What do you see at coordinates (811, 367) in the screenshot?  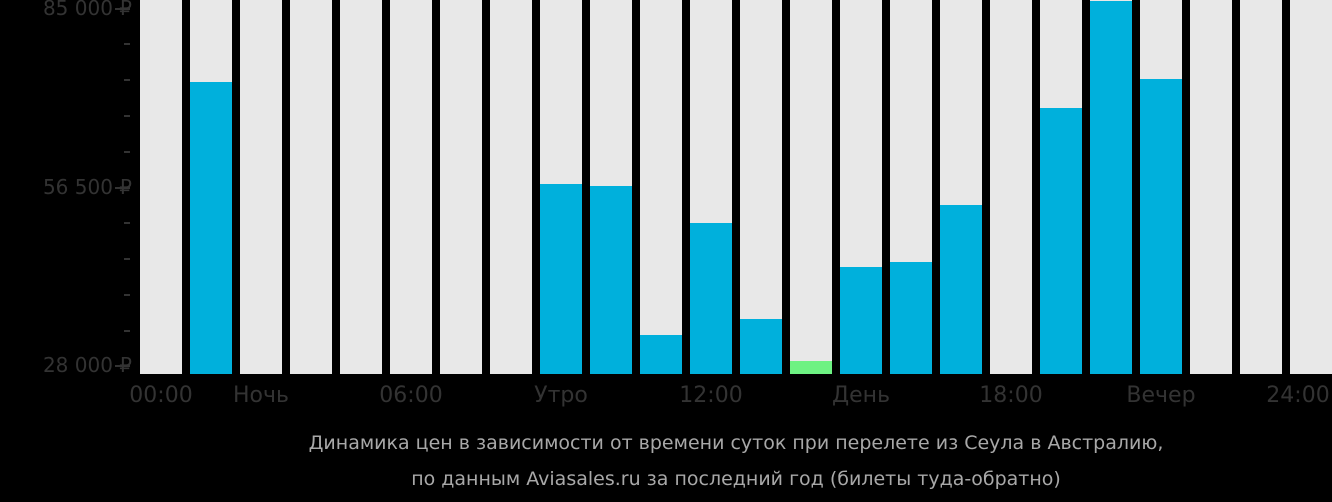 I see `bar-min-price` at bounding box center [811, 367].